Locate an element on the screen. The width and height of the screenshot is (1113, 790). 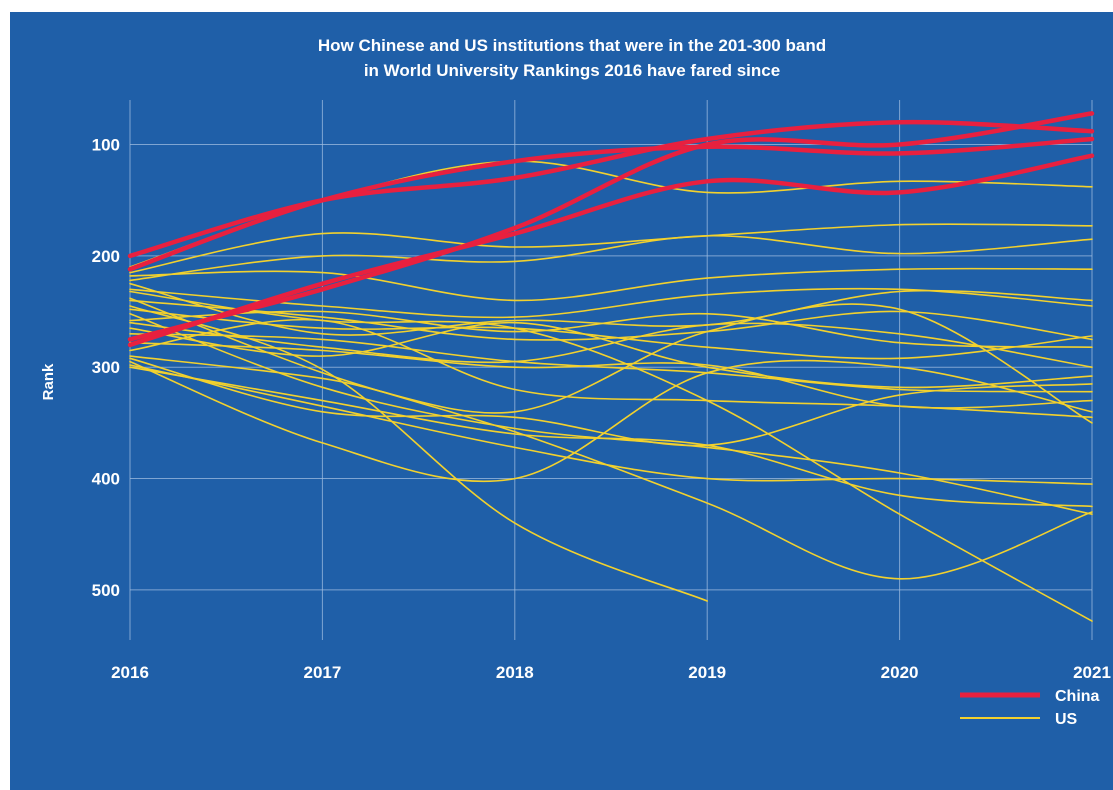
x-tick-label: 2019 is located at coordinates (707, 672).